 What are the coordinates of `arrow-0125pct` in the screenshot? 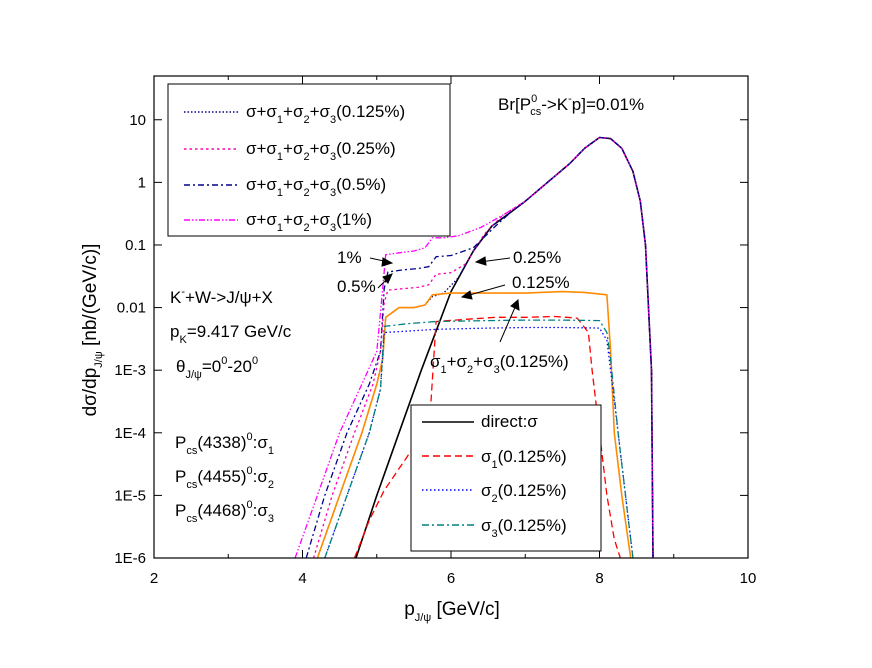 It's located at (485, 290).